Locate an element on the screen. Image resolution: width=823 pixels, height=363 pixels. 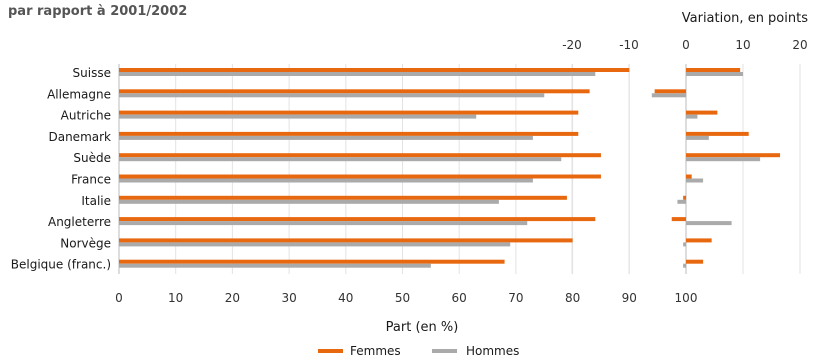
category-label: Italie is located at coordinates (96, 201).